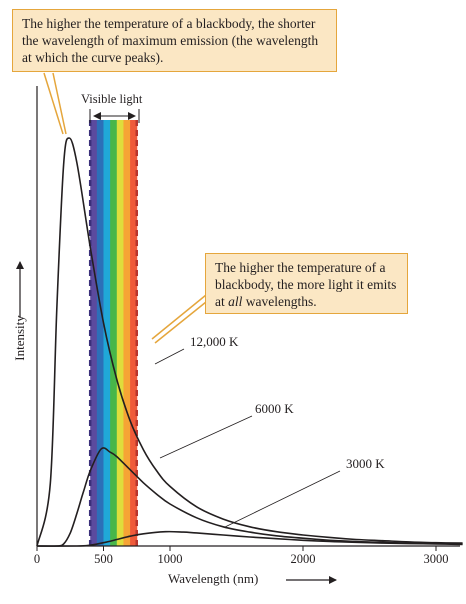 The width and height of the screenshot is (466, 604). Describe the element at coordinates (170, 559) in the screenshot. I see `x-tick-label: 1000` at that location.